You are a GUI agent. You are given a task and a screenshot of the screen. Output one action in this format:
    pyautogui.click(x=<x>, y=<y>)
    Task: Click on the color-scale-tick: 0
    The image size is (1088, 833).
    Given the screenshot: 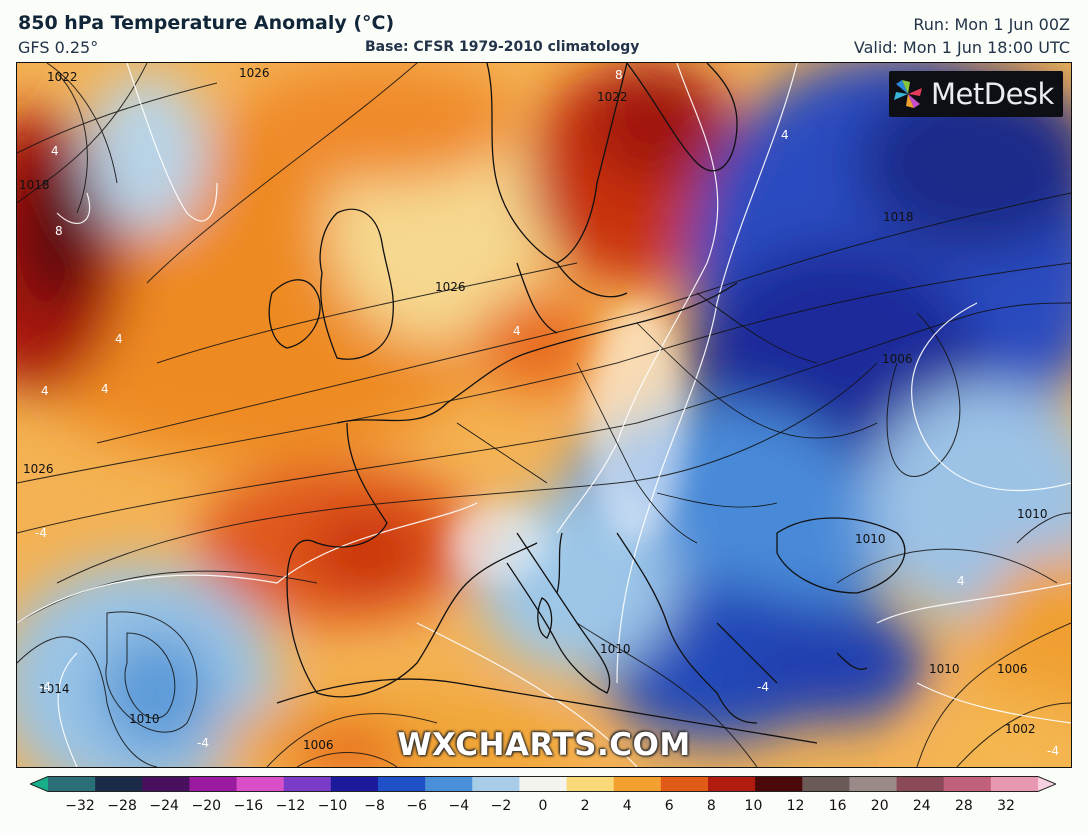 What is the action you would take?
    pyautogui.click(x=543, y=806)
    